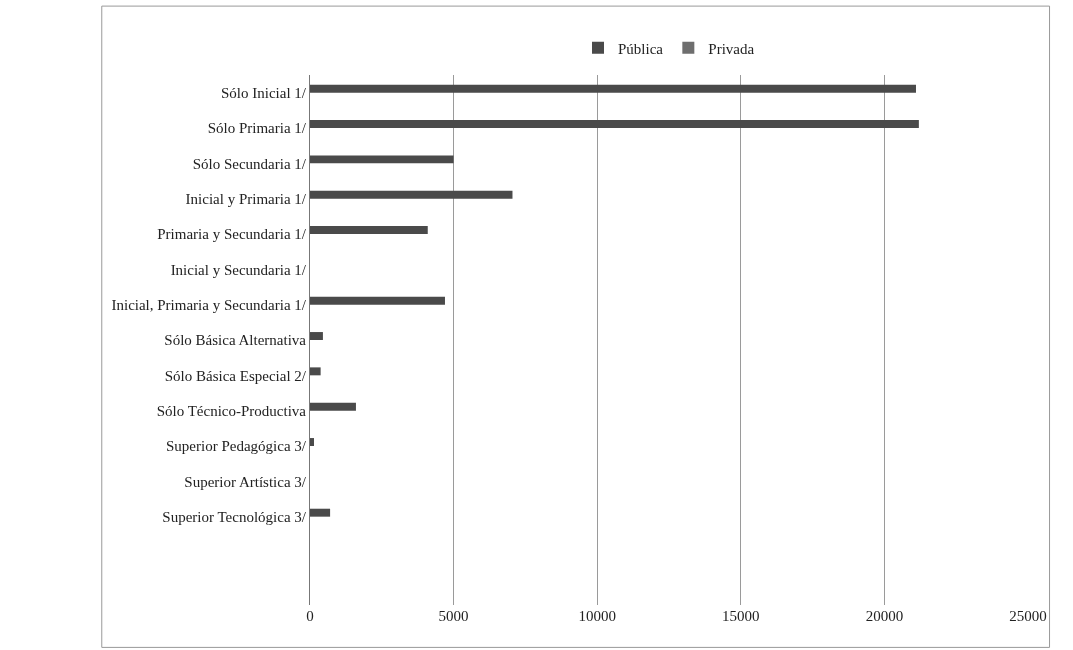 This screenshot has width=1073, height=650. Describe the element at coordinates (310, 616) in the screenshot. I see `x-tick-label: 0` at that location.